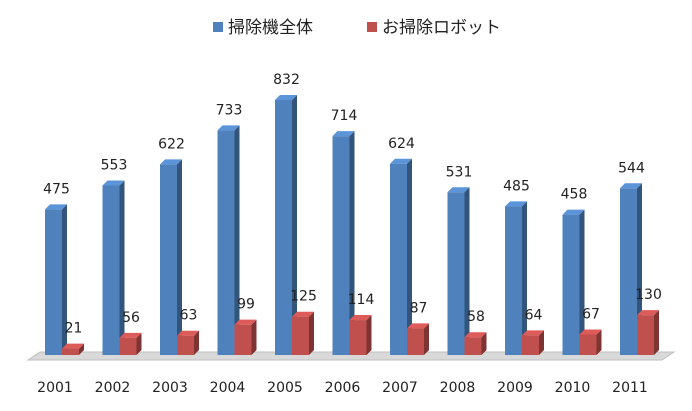  What do you see at coordinates (113, 388) in the screenshot?
I see `x-tick-label: 2002` at bounding box center [113, 388].